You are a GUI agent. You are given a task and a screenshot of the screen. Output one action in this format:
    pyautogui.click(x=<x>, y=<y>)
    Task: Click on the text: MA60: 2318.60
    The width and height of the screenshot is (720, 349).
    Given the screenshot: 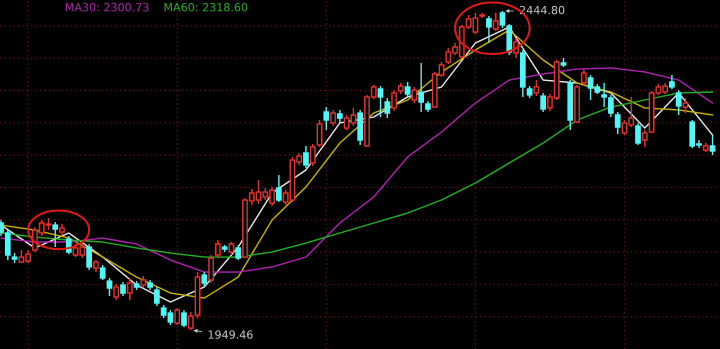 What is the action you would take?
    pyautogui.click(x=206, y=7)
    